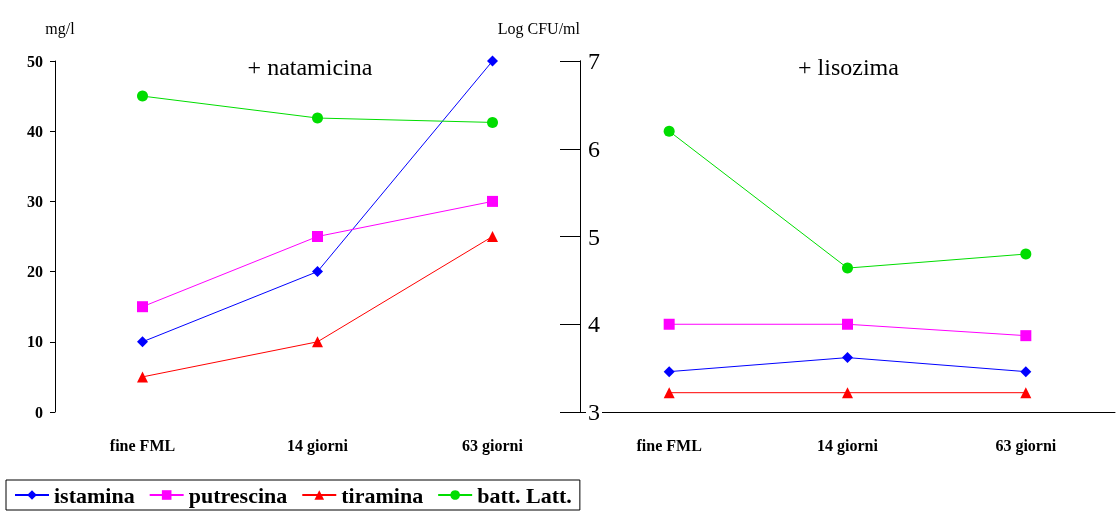 The image size is (1117, 514). What do you see at coordinates (35, 342) in the screenshot?
I see `y-tick-label: 10` at bounding box center [35, 342].